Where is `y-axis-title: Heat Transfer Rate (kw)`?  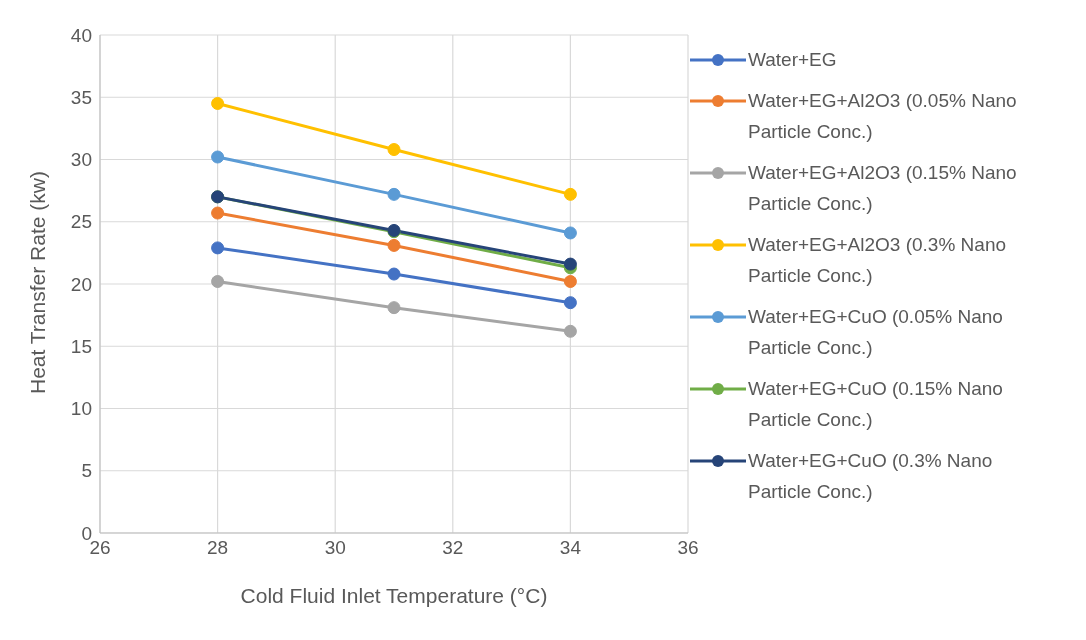
y-axis-title: Heat Transfer Rate (kw) is located at coordinates (38, 282).